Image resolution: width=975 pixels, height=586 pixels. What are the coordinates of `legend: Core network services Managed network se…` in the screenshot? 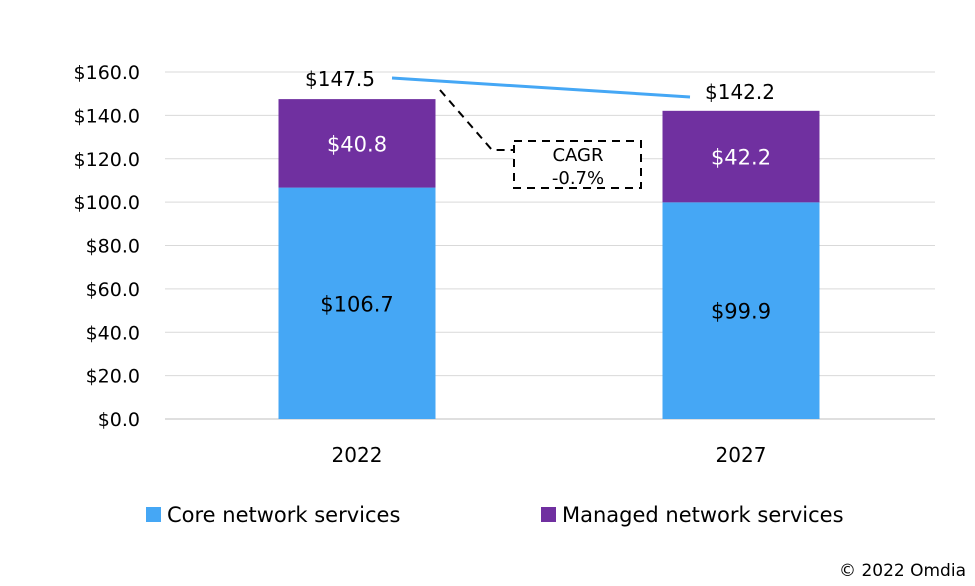 It's located at (495, 515).